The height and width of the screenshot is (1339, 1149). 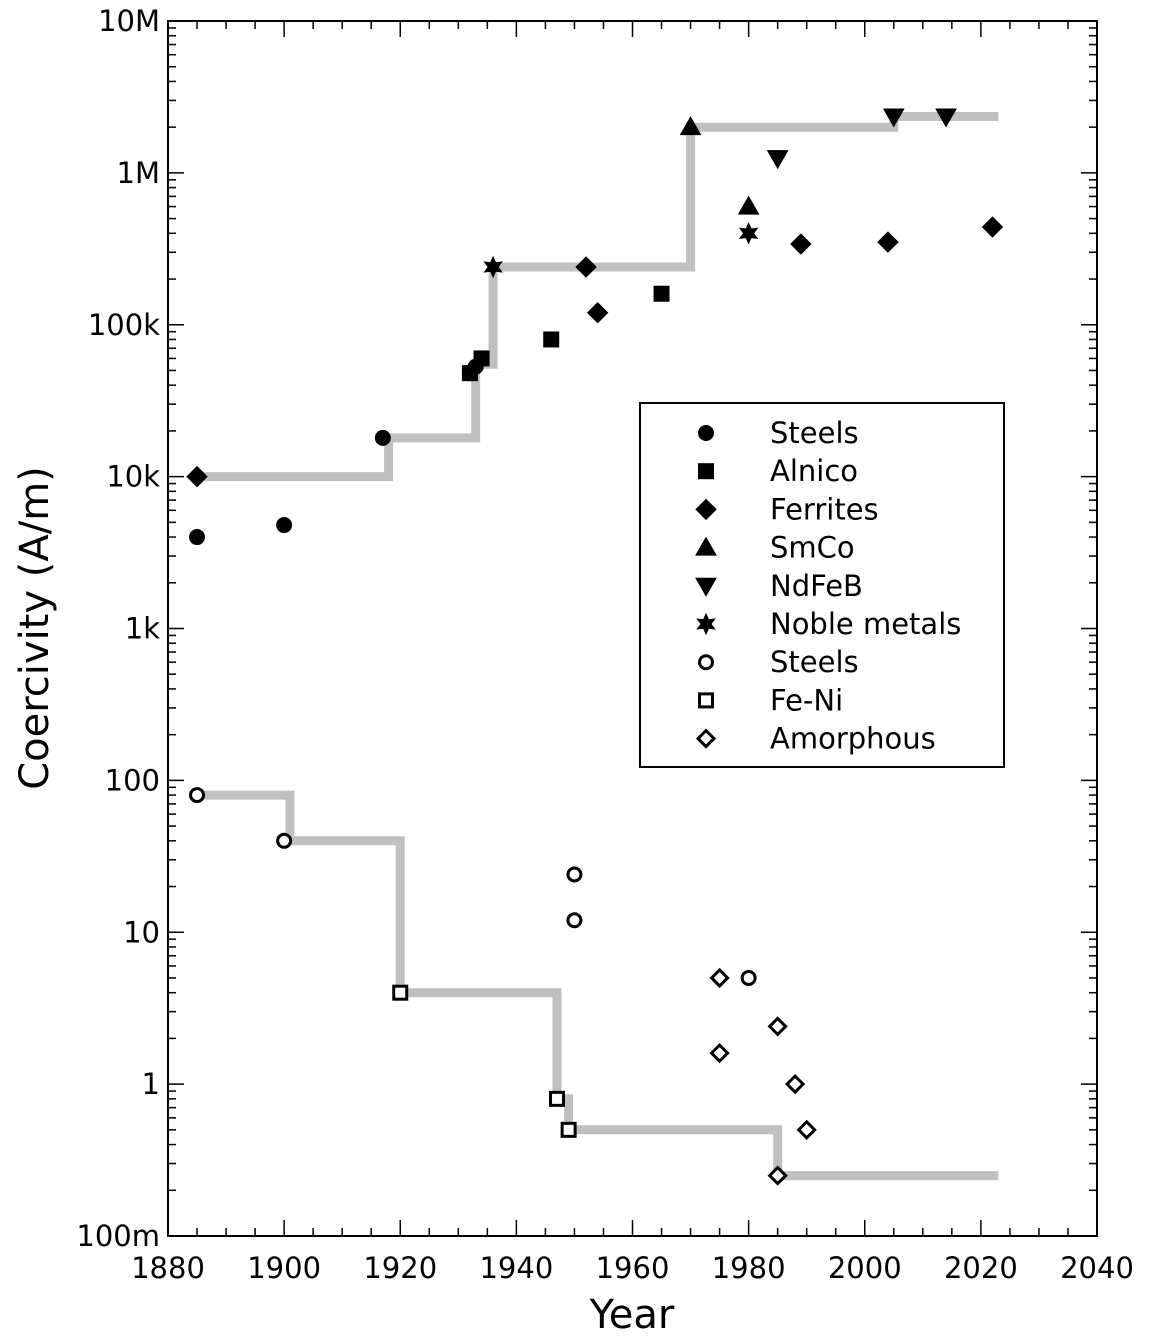 I want to click on legend-marker-noble-metals-hard, so click(x=706, y=624).